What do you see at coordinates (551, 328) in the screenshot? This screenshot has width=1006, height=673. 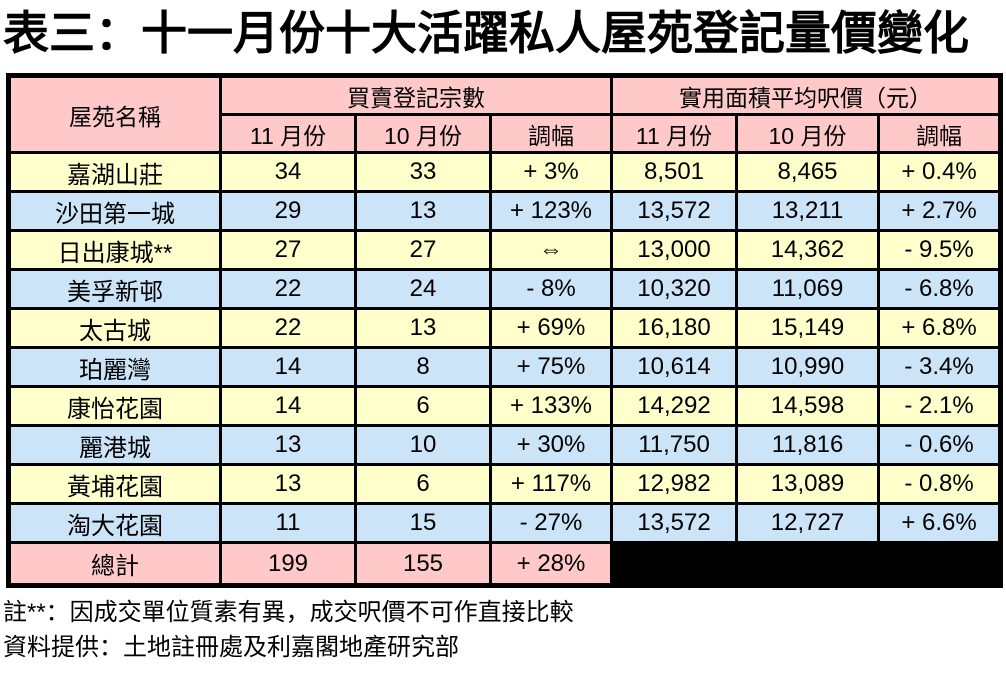 I see `reg-change-cell: + 69%` at bounding box center [551, 328].